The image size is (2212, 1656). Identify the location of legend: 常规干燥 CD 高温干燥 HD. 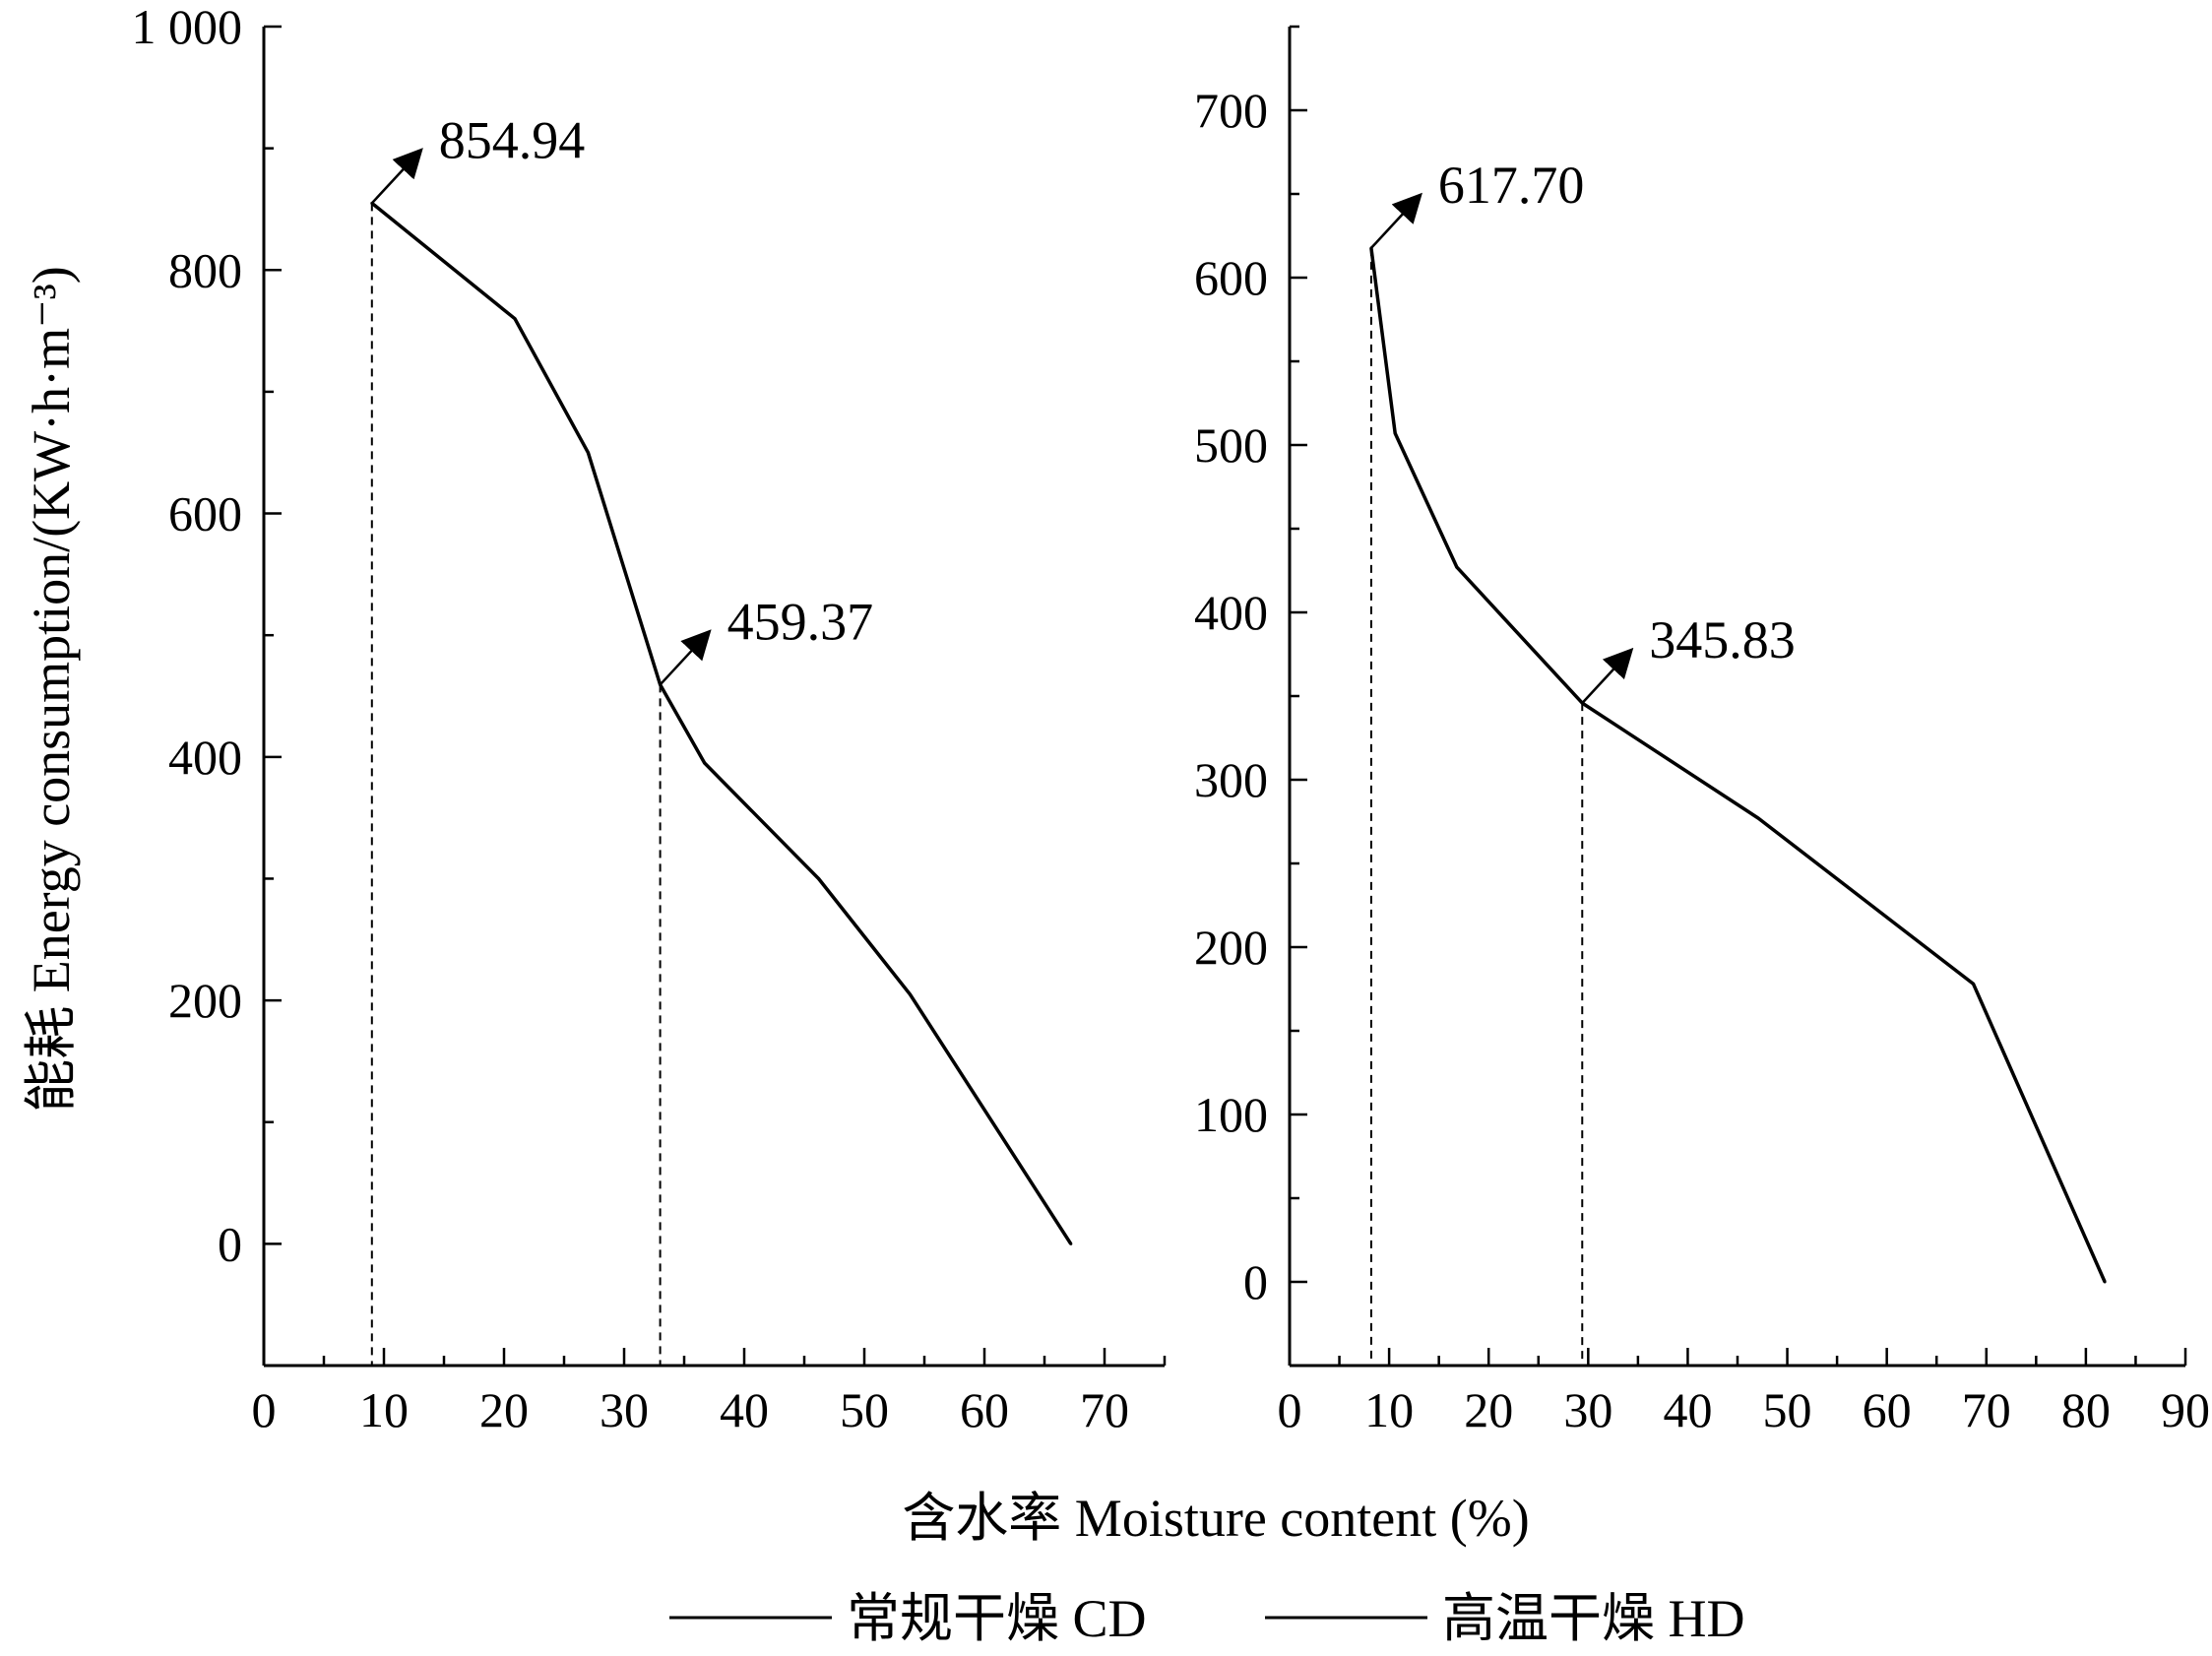
(1207, 1618).